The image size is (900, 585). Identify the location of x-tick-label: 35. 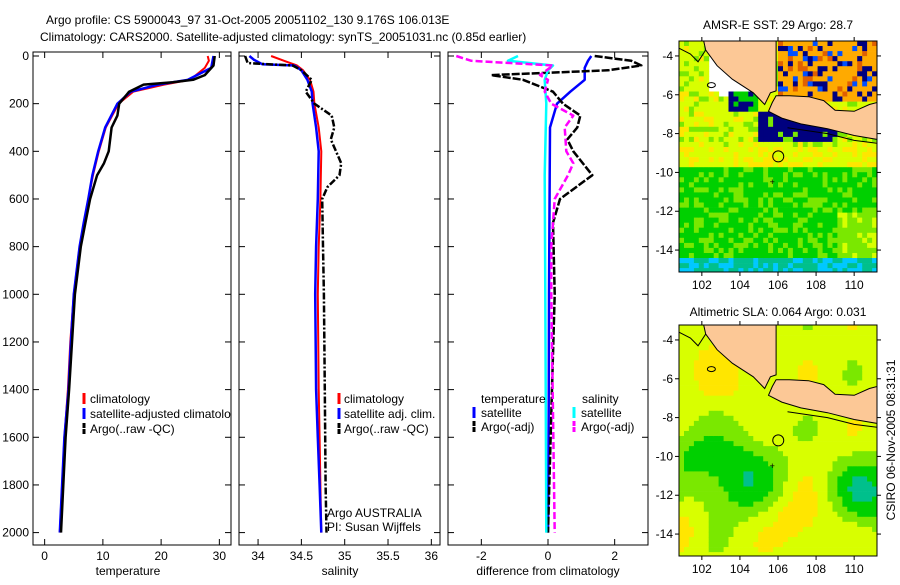
(345, 556).